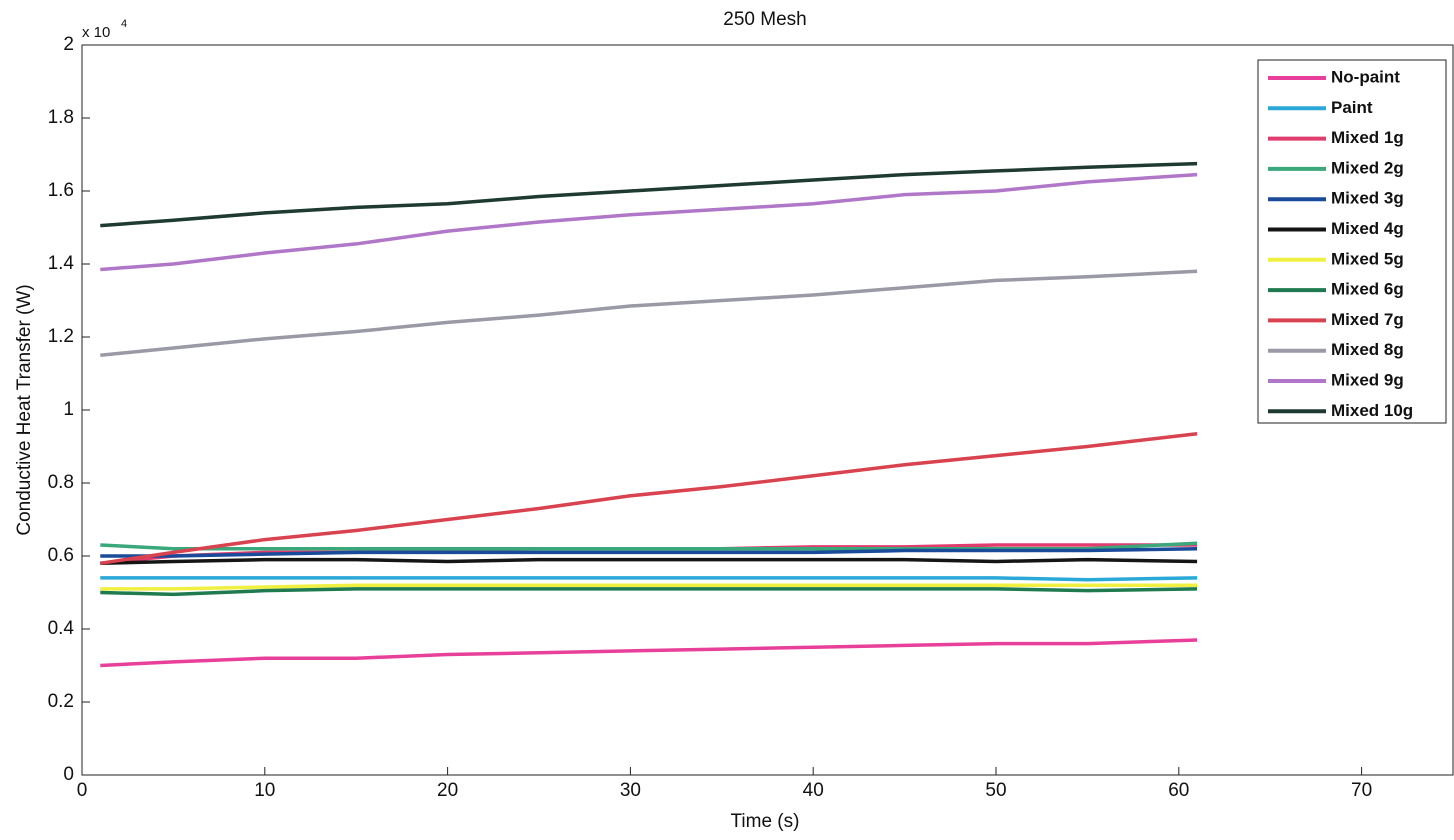 The height and width of the screenshot is (840, 1454). I want to click on x-tick-label: 60, so click(1178, 790).